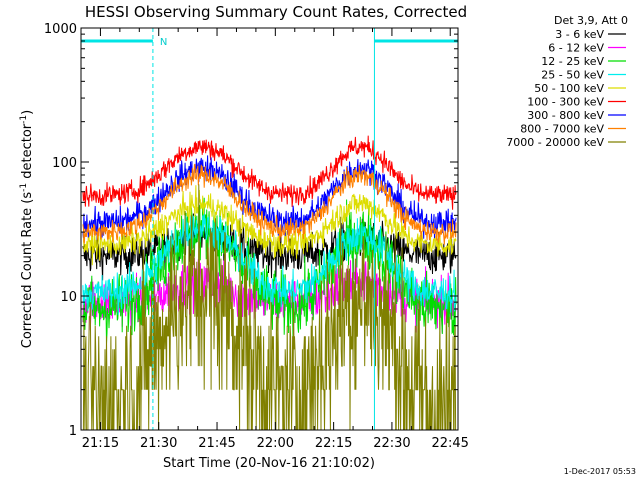  What do you see at coordinates (391, 443) in the screenshot?
I see `x-tick-label: 22:30` at bounding box center [391, 443].